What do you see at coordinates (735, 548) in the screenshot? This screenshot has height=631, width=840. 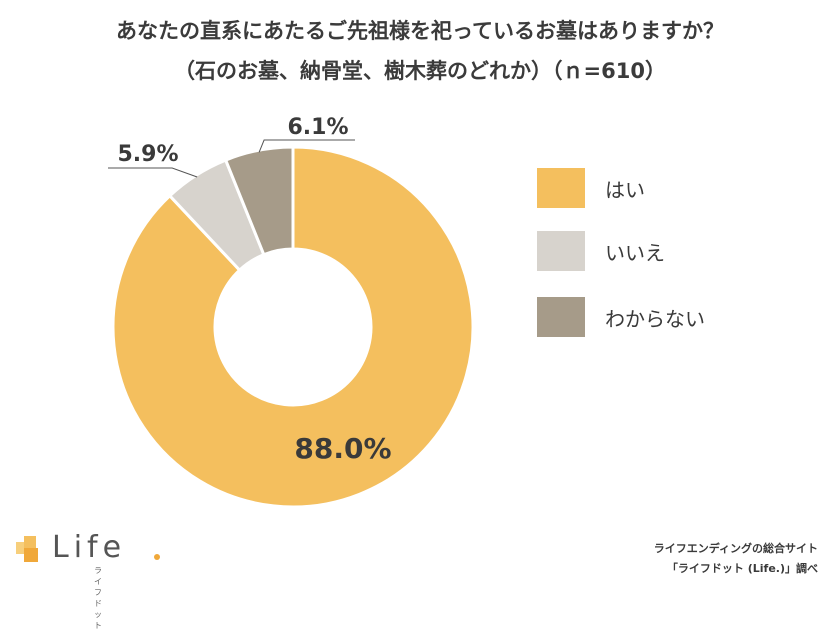 I see `source-line-1: ライフエンディングの総合サイト` at bounding box center [735, 548].